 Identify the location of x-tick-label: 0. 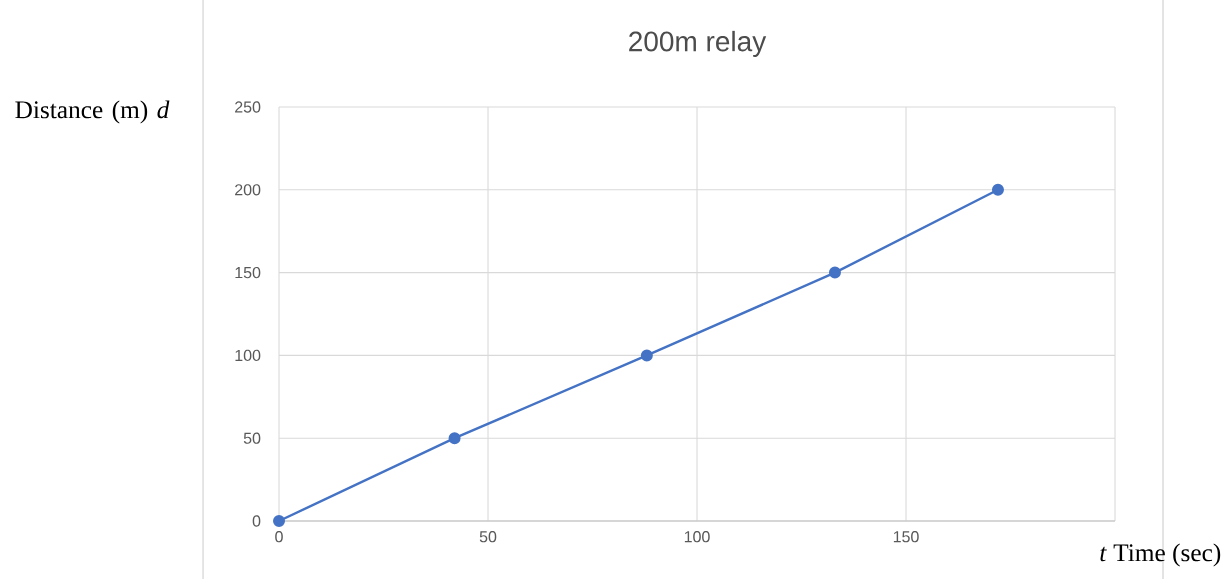
(279, 537).